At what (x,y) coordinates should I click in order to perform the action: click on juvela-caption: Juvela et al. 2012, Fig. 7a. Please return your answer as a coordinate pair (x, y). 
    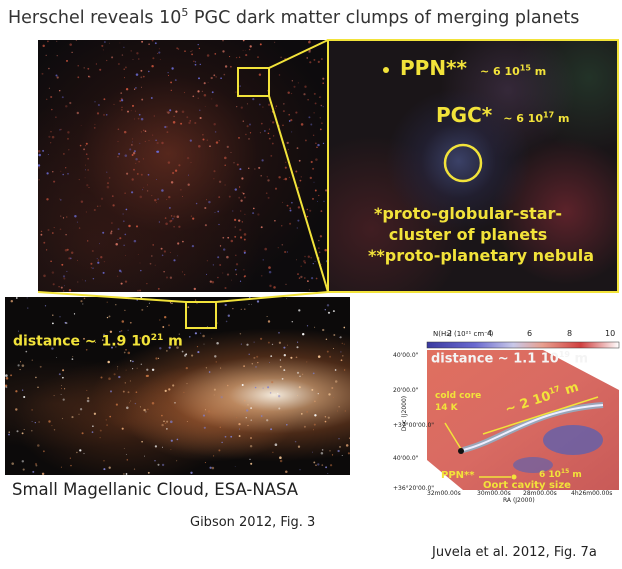
    Looking at the image, I should click on (514, 552).